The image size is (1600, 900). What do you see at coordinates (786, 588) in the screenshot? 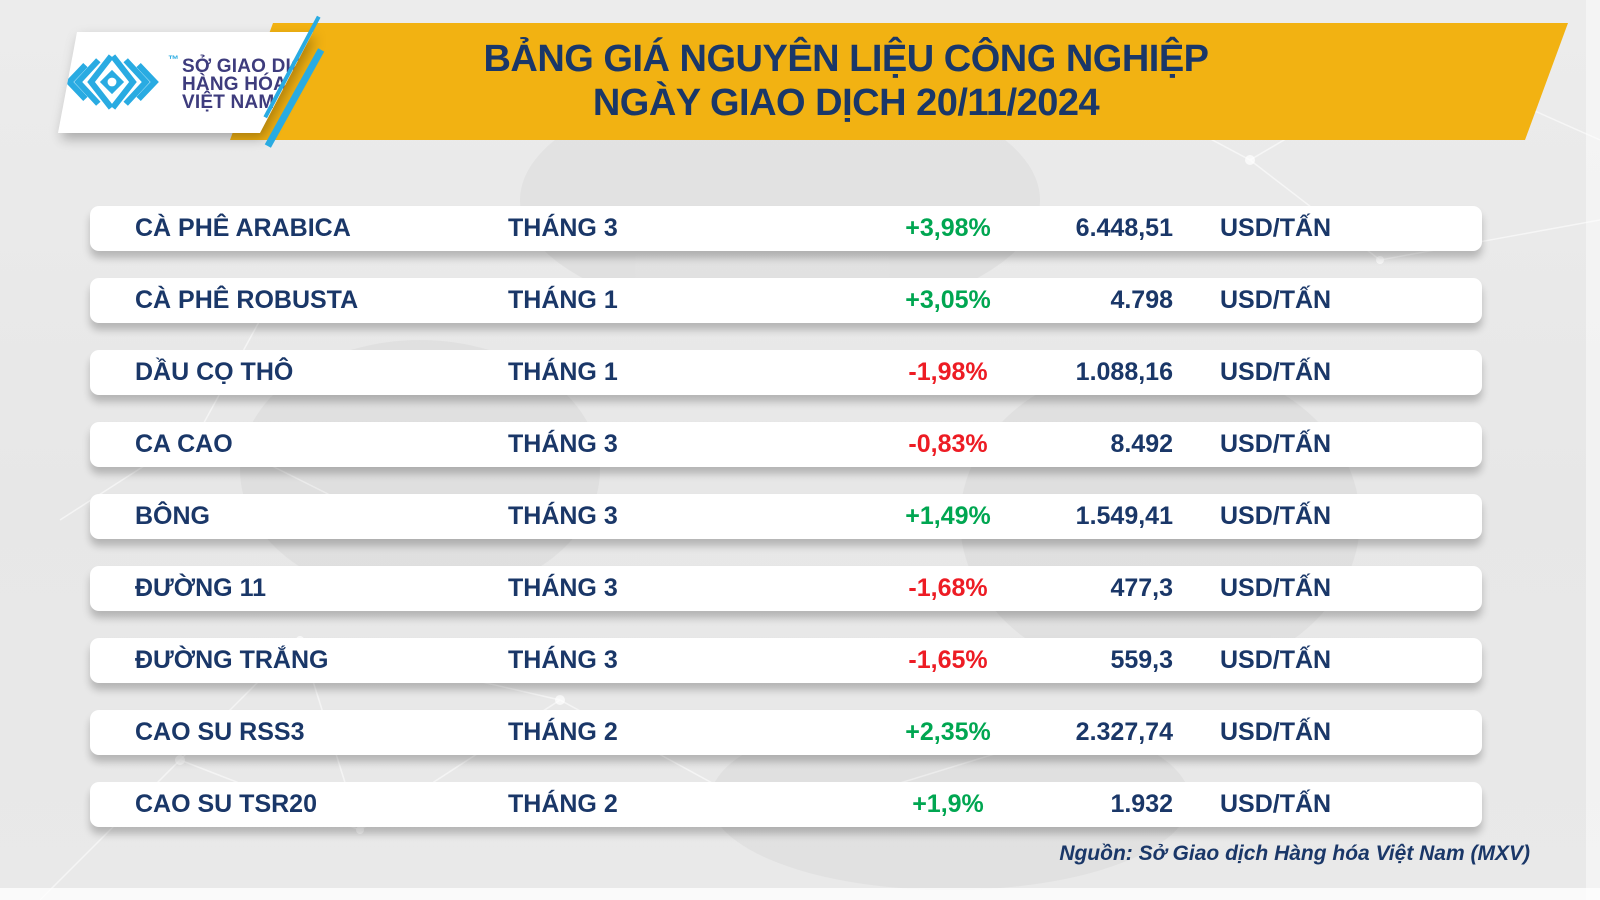
I see `table-row: ĐƯỜNG 11 THÁNG 3 -1,68% 477,3 USD/TẤN` at bounding box center [786, 588].